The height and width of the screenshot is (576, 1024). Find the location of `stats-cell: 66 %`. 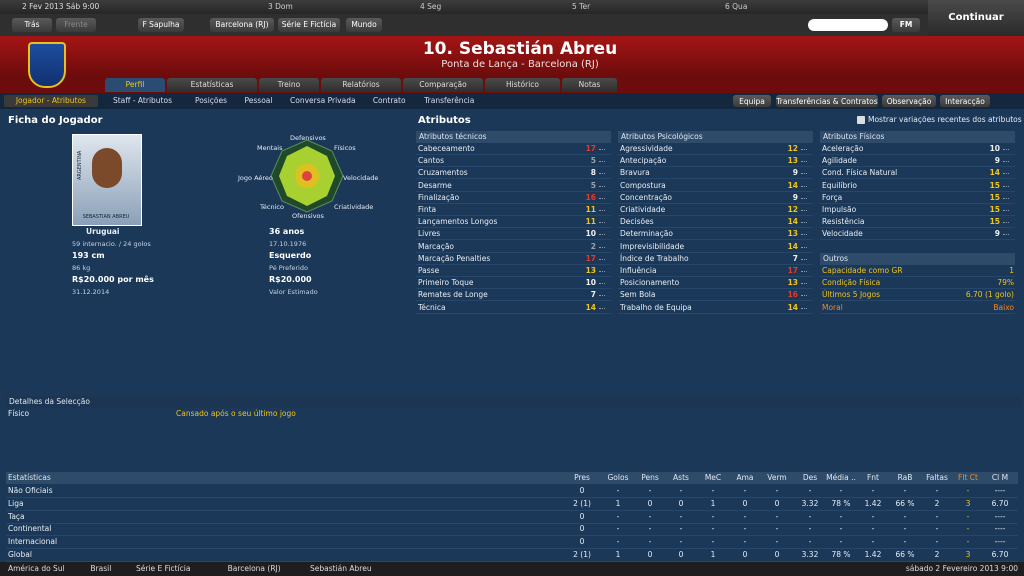

stats-cell: 66 % is located at coordinates (905, 503).